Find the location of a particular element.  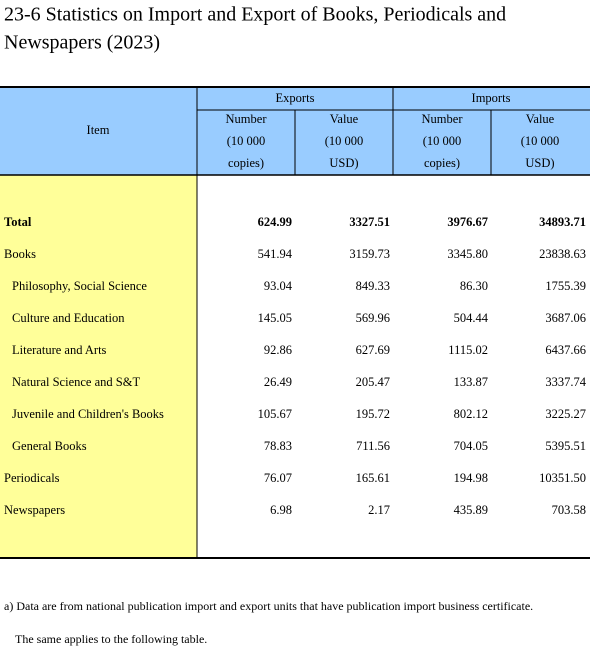

cell: 3687.06 is located at coordinates (565, 318).